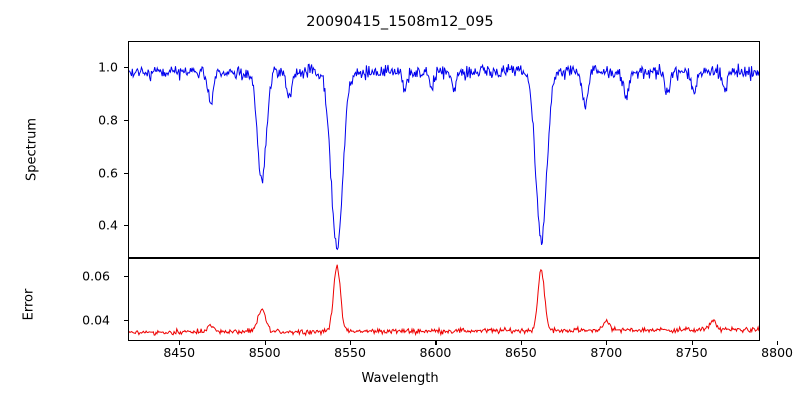 The image size is (800, 400). Describe the element at coordinates (400, 378) in the screenshot. I see `x-axis-label: Wavelength` at that location.